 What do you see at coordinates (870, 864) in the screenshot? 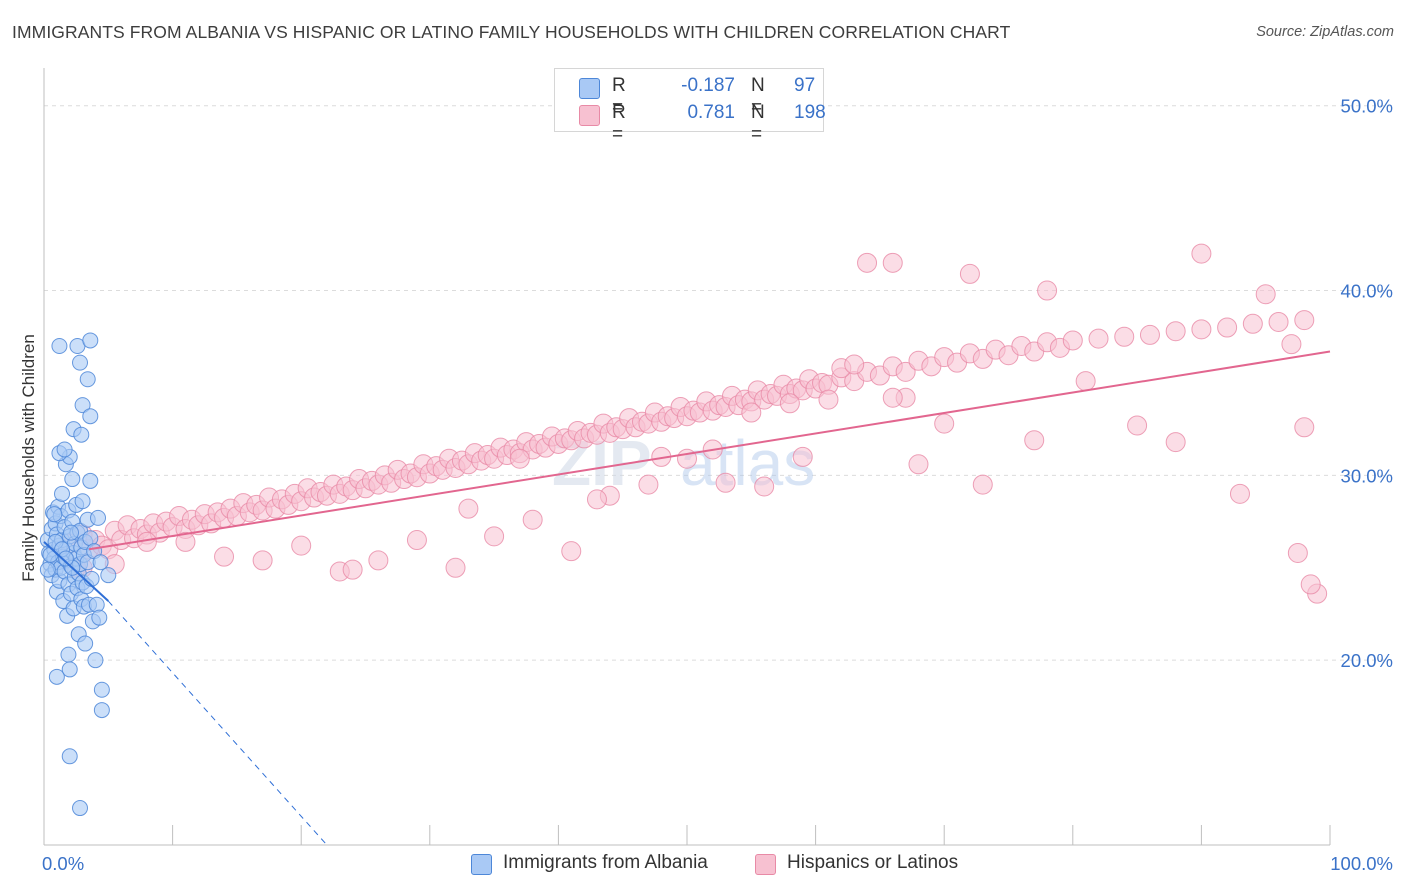
I see `bottom-legend-hispanics: Hispanics or Latinos` at bounding box center [870, 864].